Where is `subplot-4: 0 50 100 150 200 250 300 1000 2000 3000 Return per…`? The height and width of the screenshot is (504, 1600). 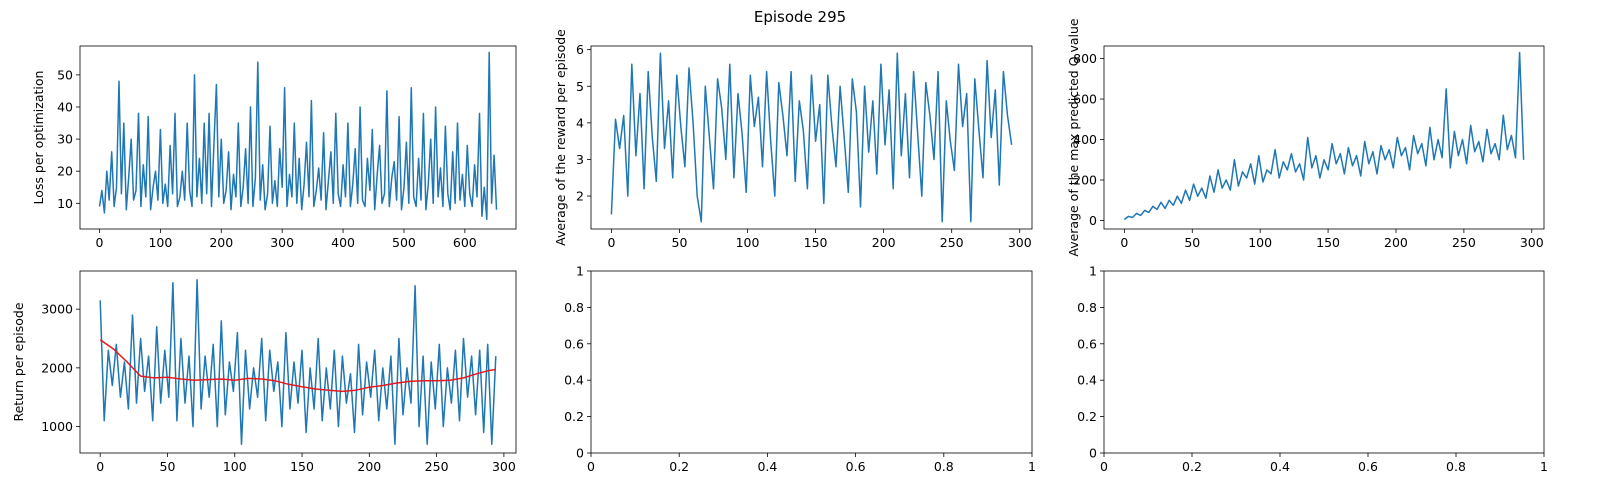 subplot-4: 0 50 100 150 200 250 300 1000 2000 3000 Return per… is located at coordinates (264, 372).